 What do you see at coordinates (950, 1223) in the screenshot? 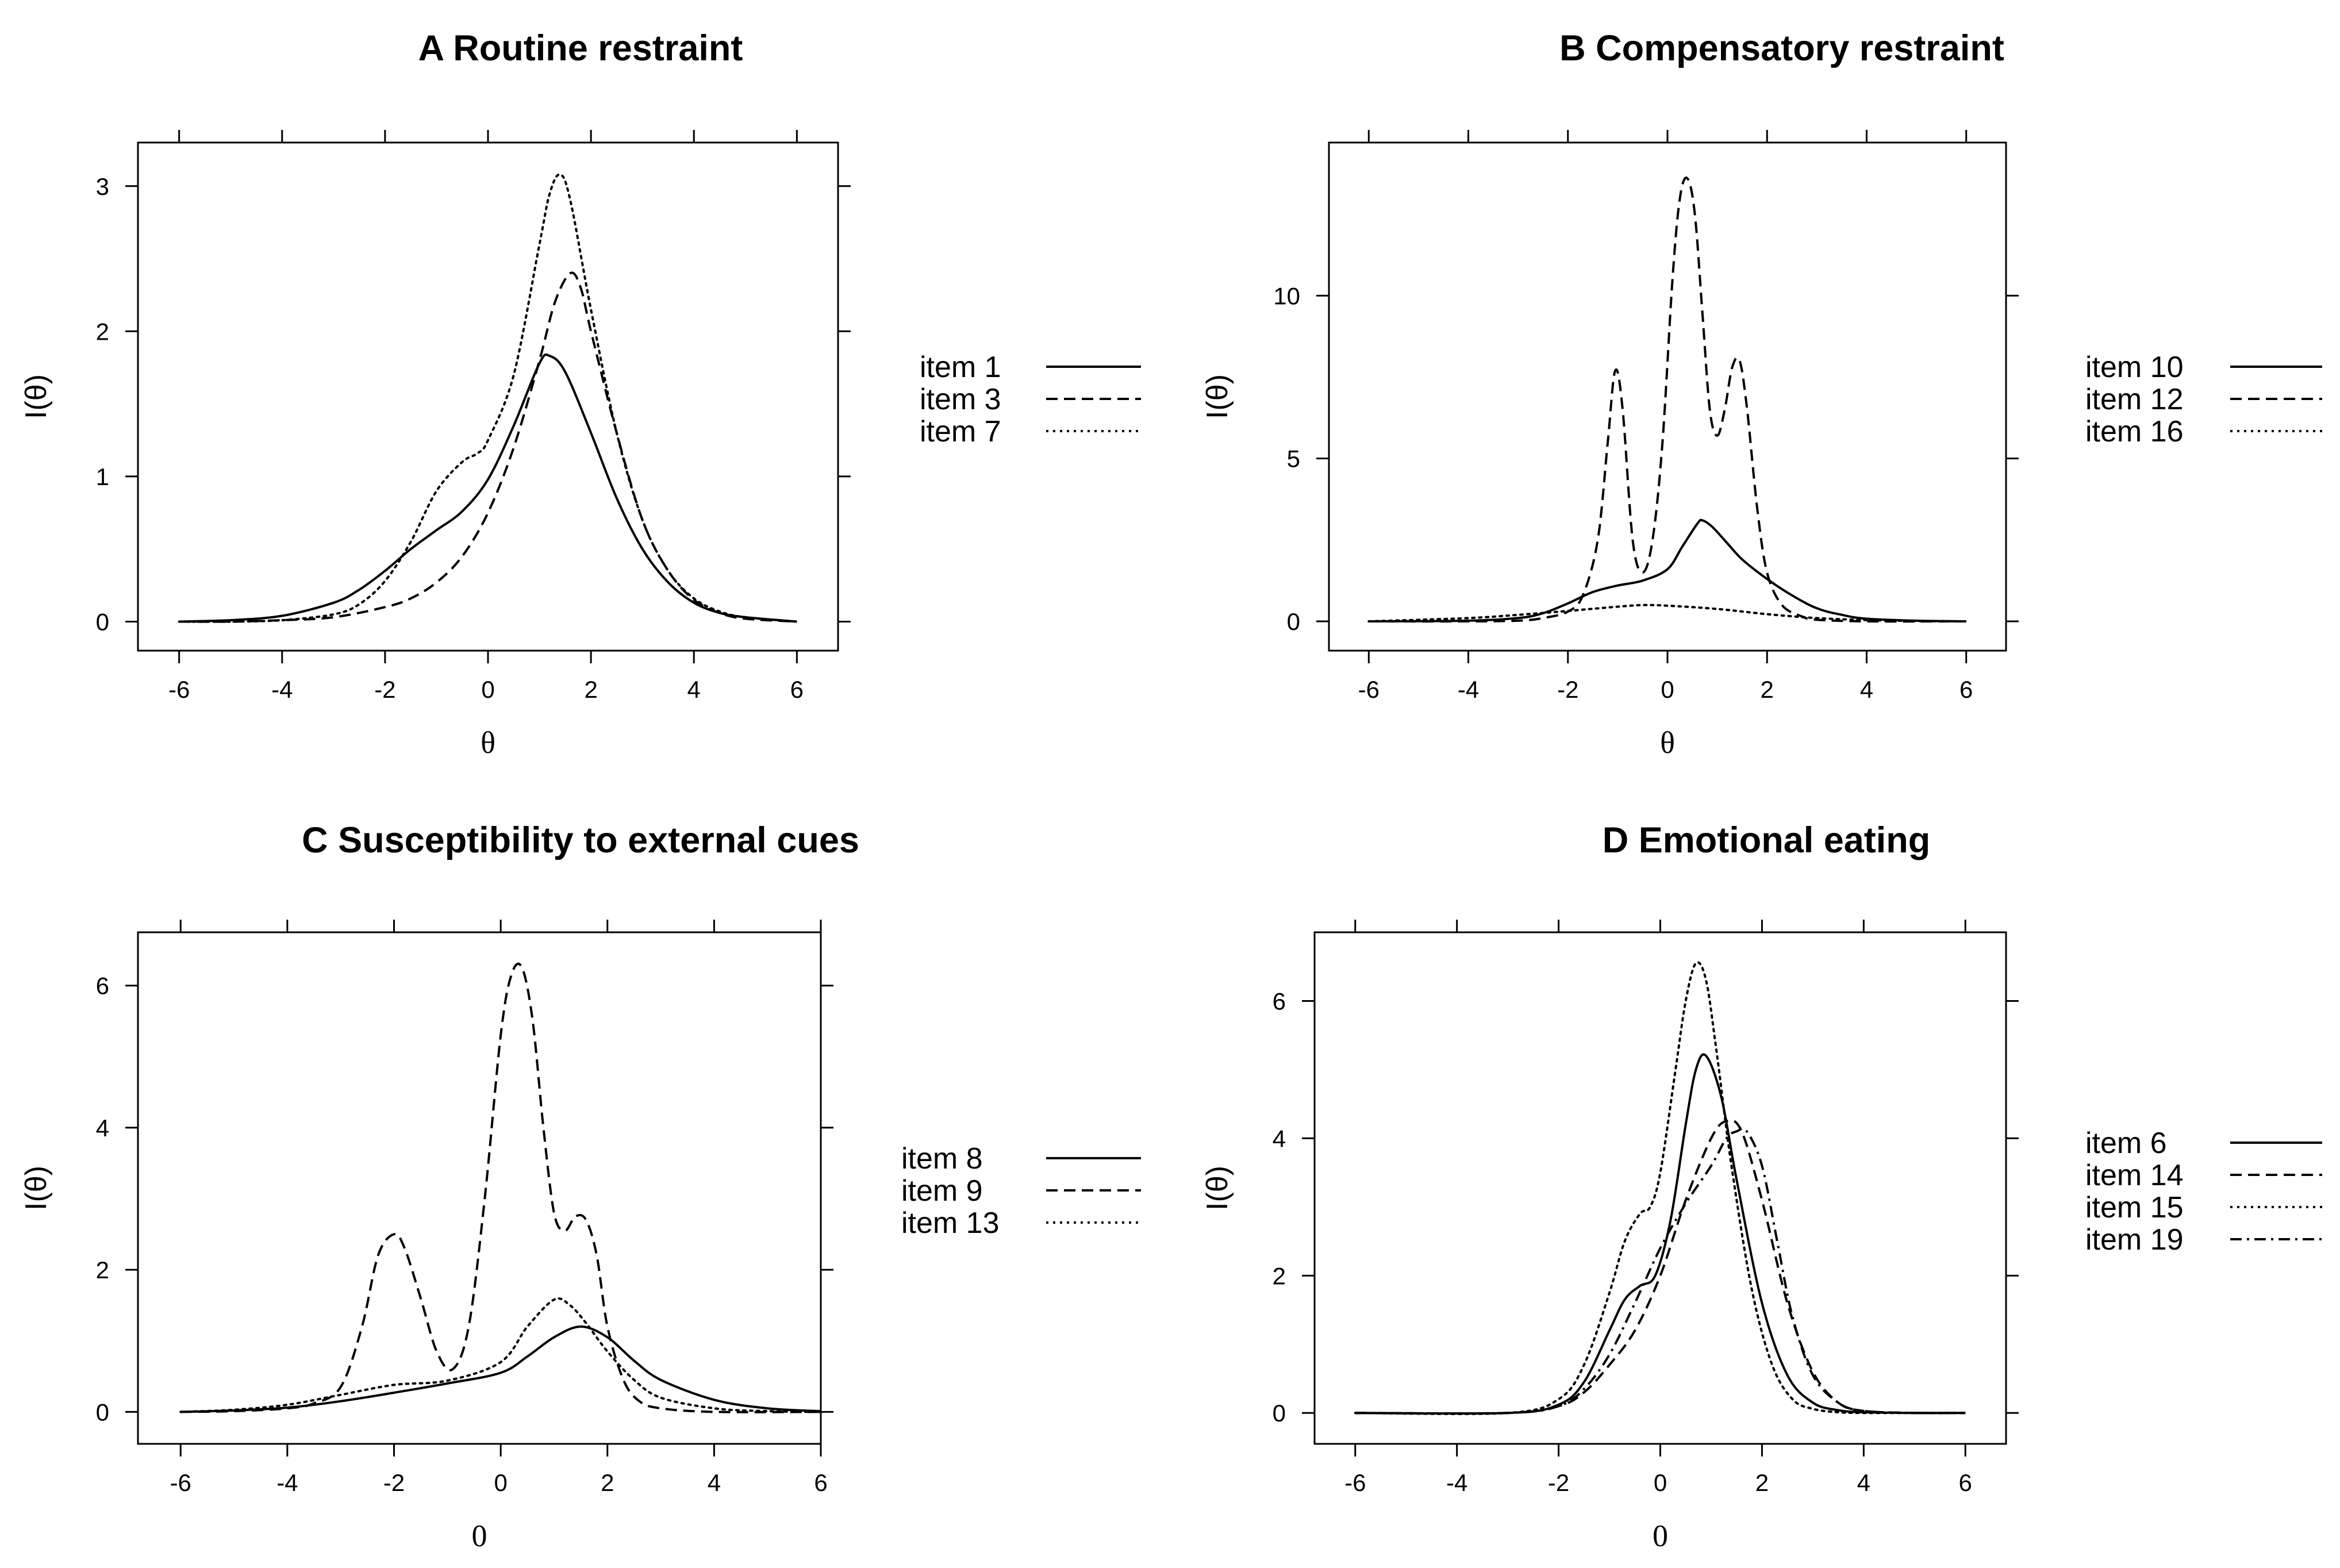
I see `legend-label: item 13` at bounding box center [950, 1223].